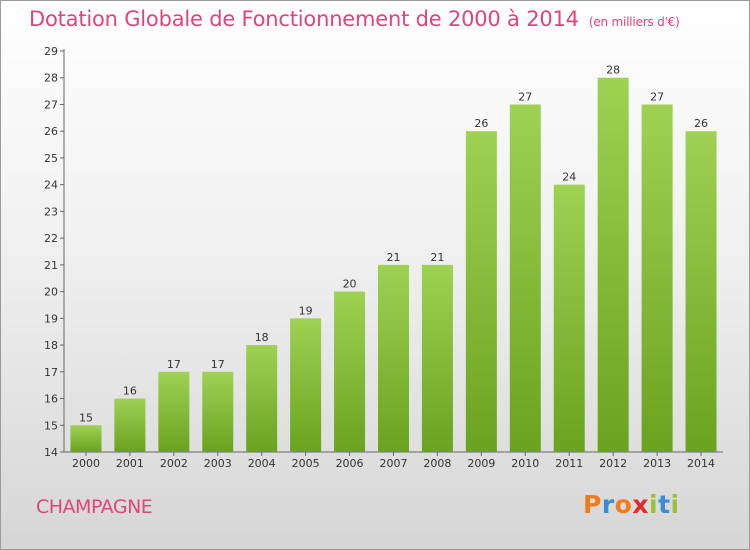  Describe the element at coordinates (51, 345) in the screenshot. I see `y-tick-label: 18` at that location.